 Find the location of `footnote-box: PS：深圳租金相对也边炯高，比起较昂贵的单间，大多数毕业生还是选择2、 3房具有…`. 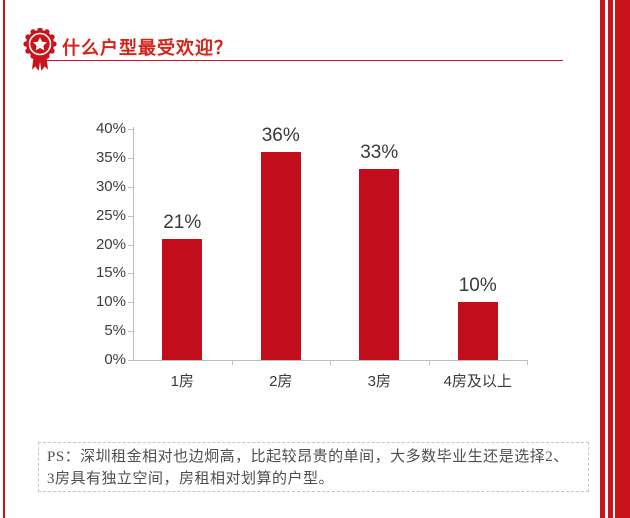

footnote-box: PS：深圳租金相对也边炯高，比起较昂贵的单间，大多数毕业生还是选择2、 3房具有… is located at coordinates (313, 467).